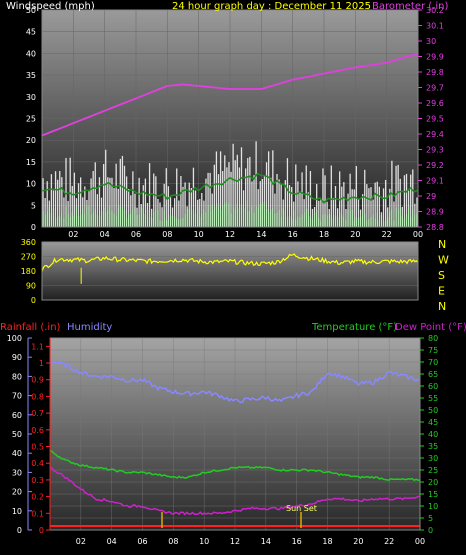  Describe the element at coordinates (435, 57) in the screenshot. I see `barometer-tick-label: 29.9` at that location.